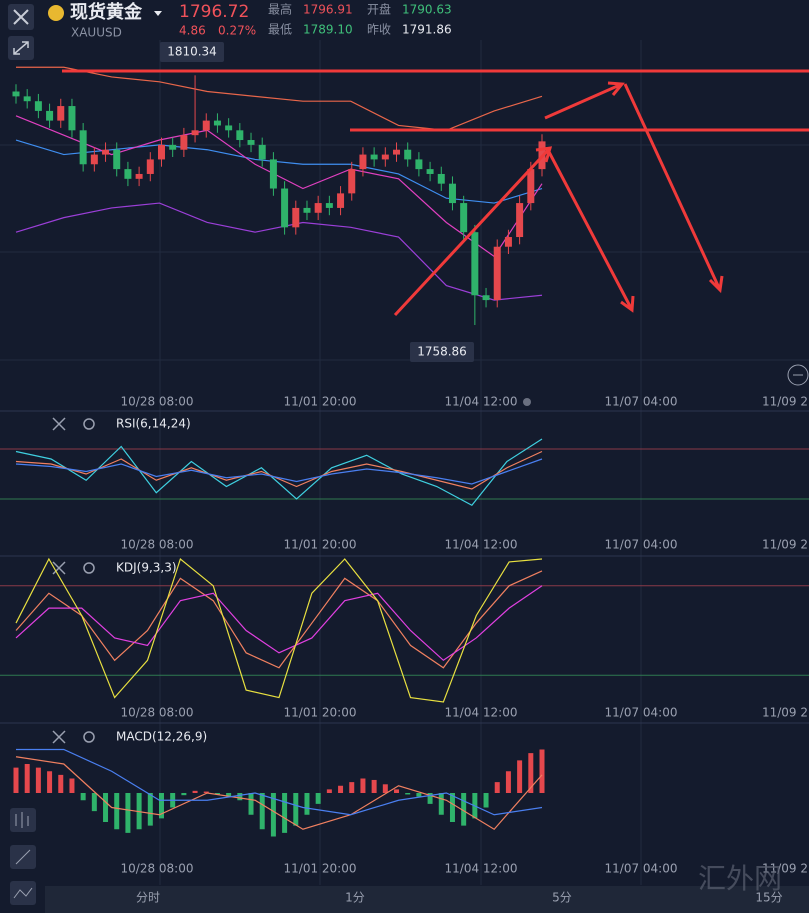  What do you see at coordinates (798, 375) in the screenshot?
I see `zoom-out` at bounding box center [798, 375].